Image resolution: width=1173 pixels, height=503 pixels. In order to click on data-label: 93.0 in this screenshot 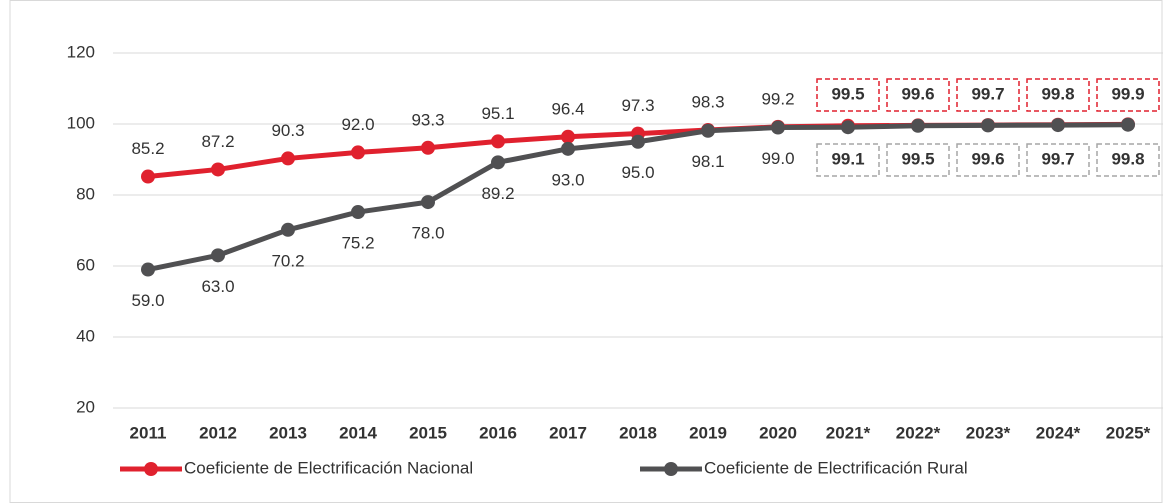, I will do `click(567, 179)`.